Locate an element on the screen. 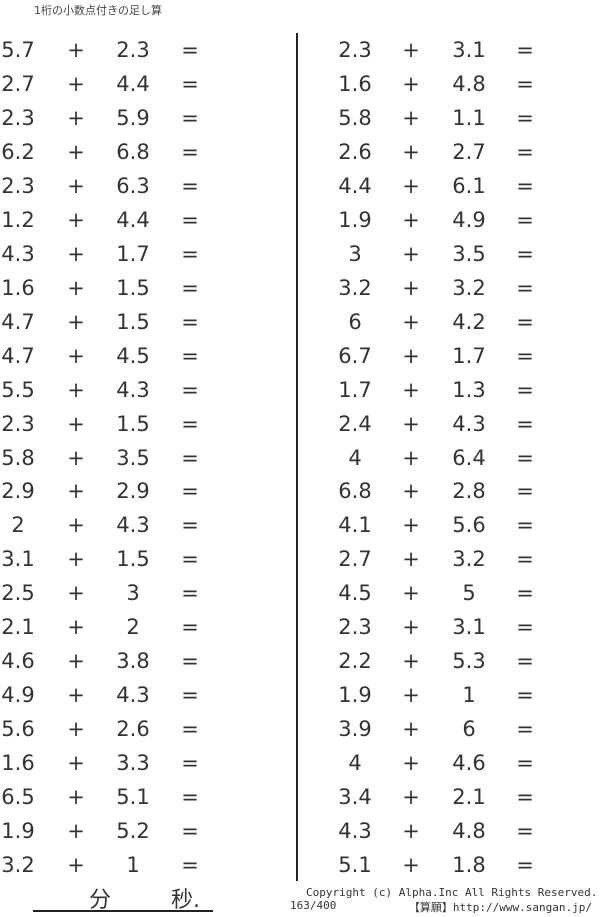 Image resolution: width=600 pixels, height=917 pixels. addend-b: 6.8 is located at coordinates (133, 151).